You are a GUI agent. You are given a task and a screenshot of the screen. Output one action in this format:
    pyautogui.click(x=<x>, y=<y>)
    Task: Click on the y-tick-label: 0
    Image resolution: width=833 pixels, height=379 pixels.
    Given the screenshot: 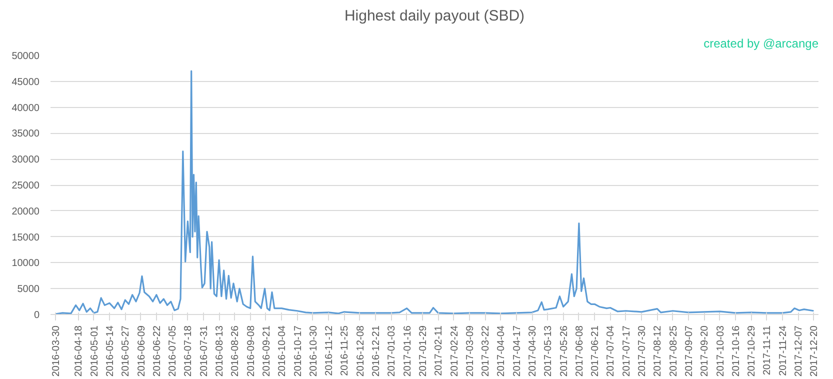 What is the action you would take?
    pyautogui.click(x=37, y=315)
    